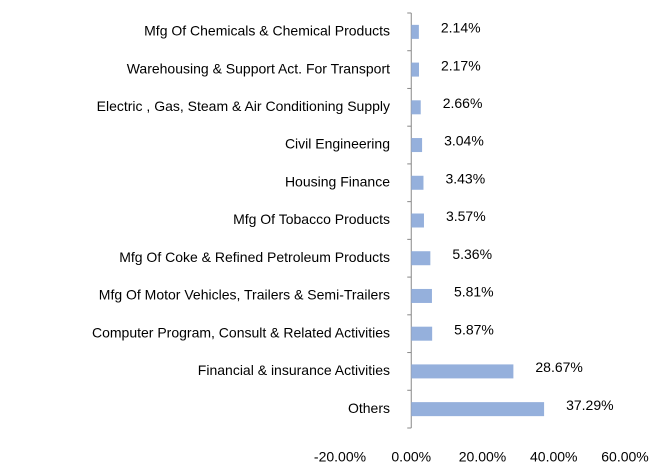 The image size is (653, 467). What do you see at coordinates (482, 457) in the screenshot?
I see `x-tick-label: 20.00%` at bounding box center [482, 457].